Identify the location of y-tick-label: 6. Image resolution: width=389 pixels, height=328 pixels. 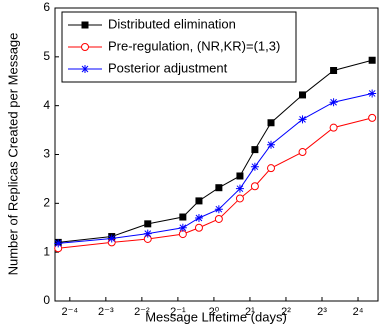
(46, 7).